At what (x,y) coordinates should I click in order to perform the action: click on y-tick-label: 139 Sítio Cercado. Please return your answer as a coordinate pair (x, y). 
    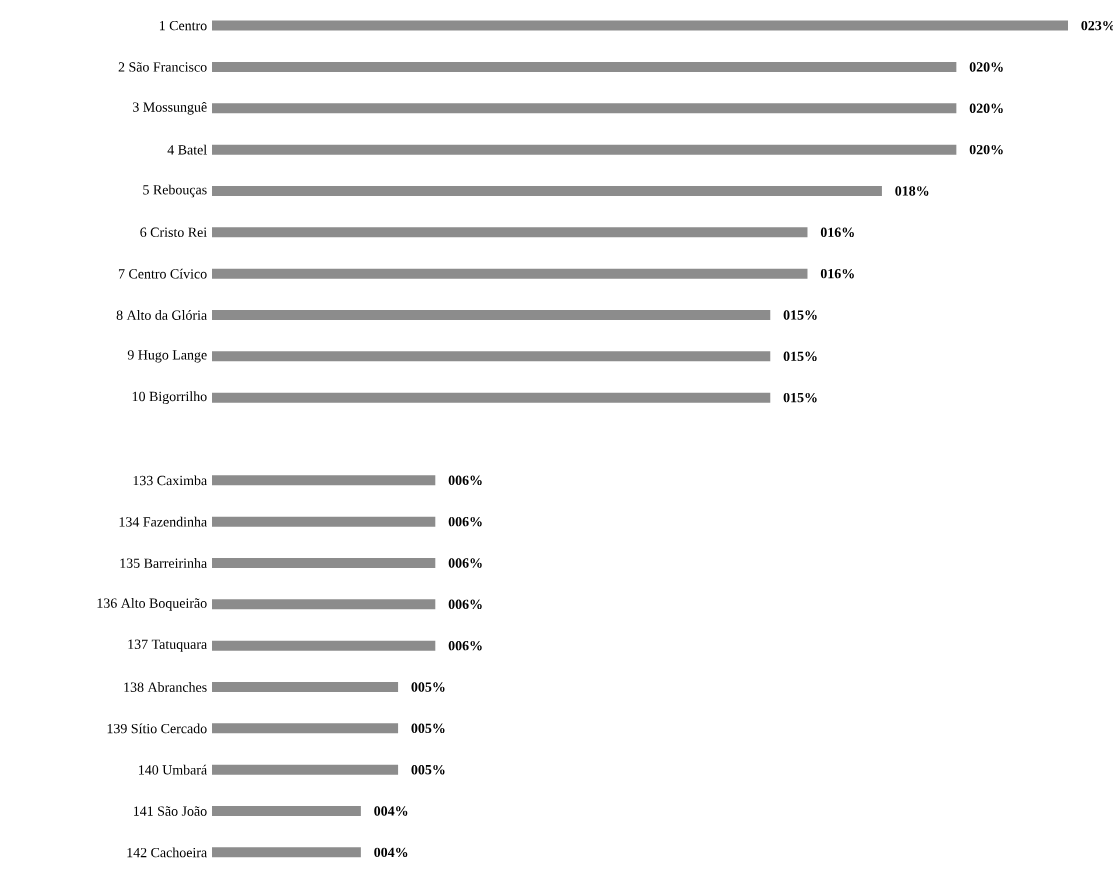
    Looking at the image, I should click on (157, 728).